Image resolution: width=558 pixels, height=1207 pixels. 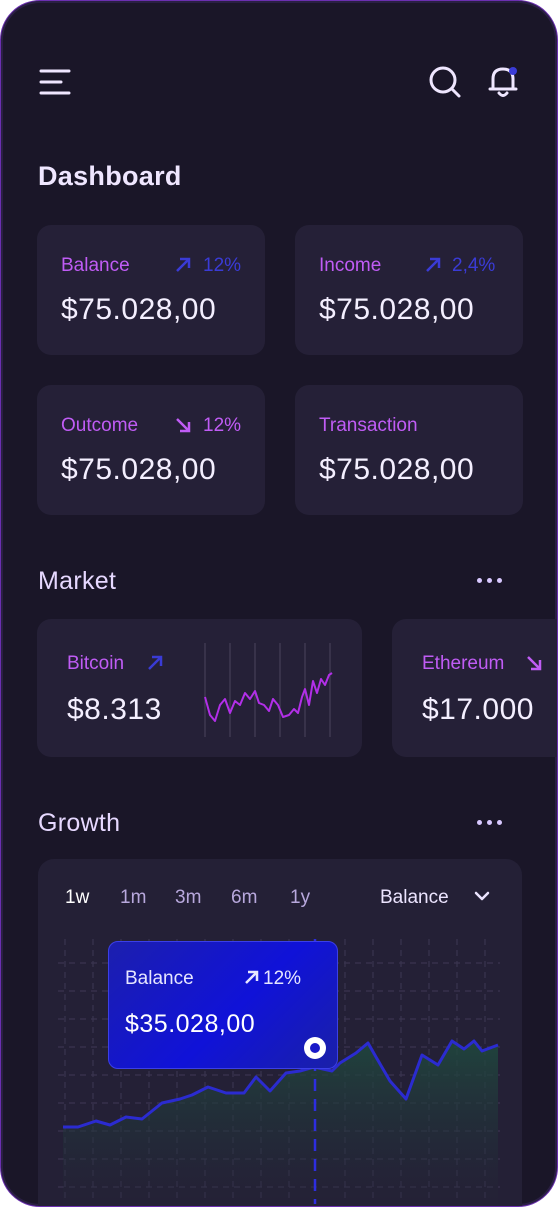 What do you see at coordinates (100, 425) in the screenshot?
I see `outcome-label: Outcome` at bounding box center [100, 425].